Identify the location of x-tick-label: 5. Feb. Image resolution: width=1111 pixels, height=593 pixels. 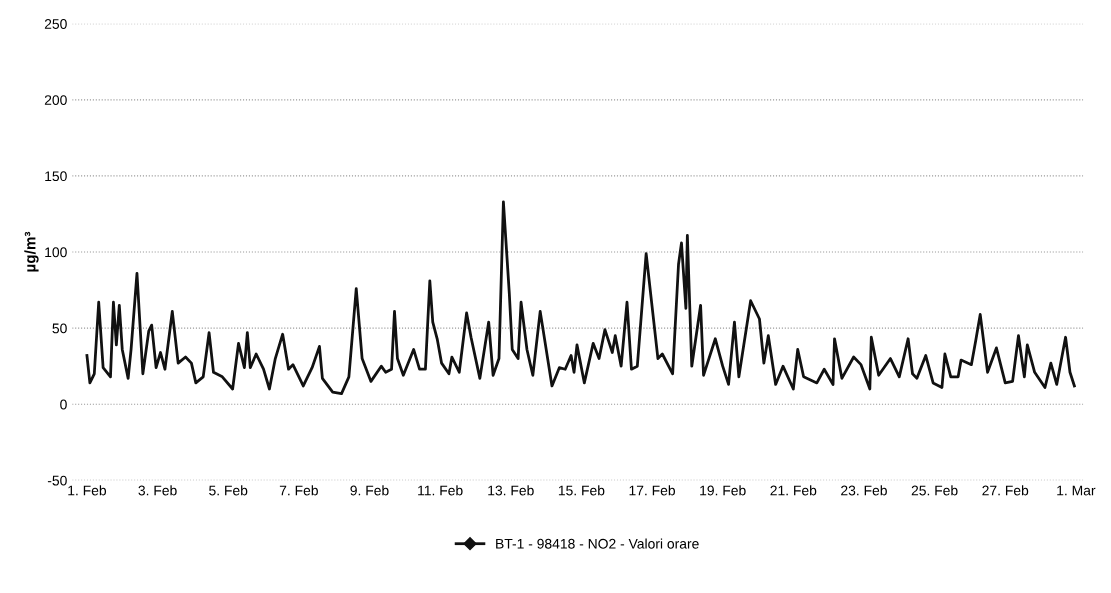
(228, 490).